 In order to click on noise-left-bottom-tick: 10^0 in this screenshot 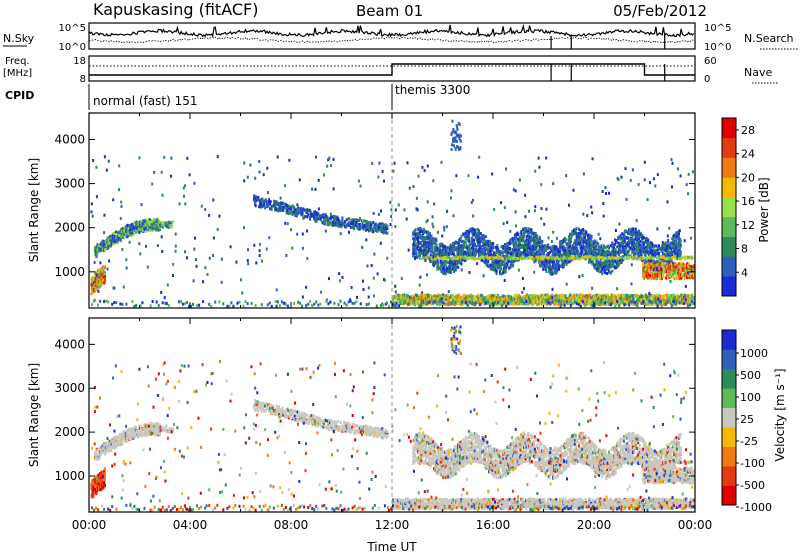, I will do `click(72, 47)`.